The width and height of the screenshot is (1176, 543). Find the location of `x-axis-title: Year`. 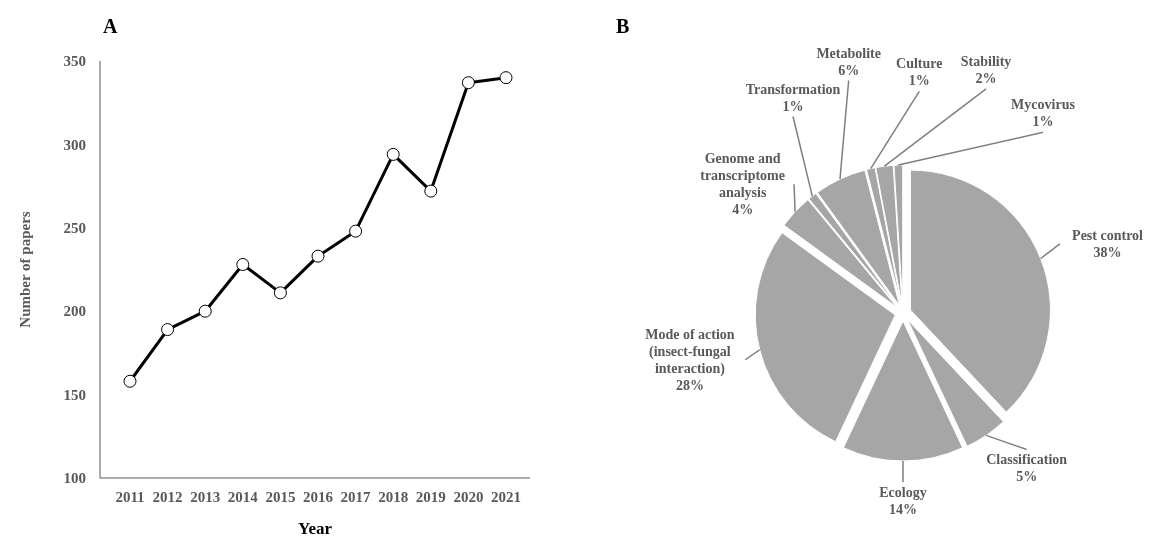

x-axis-title: Year is located at coordinates (315, 528).